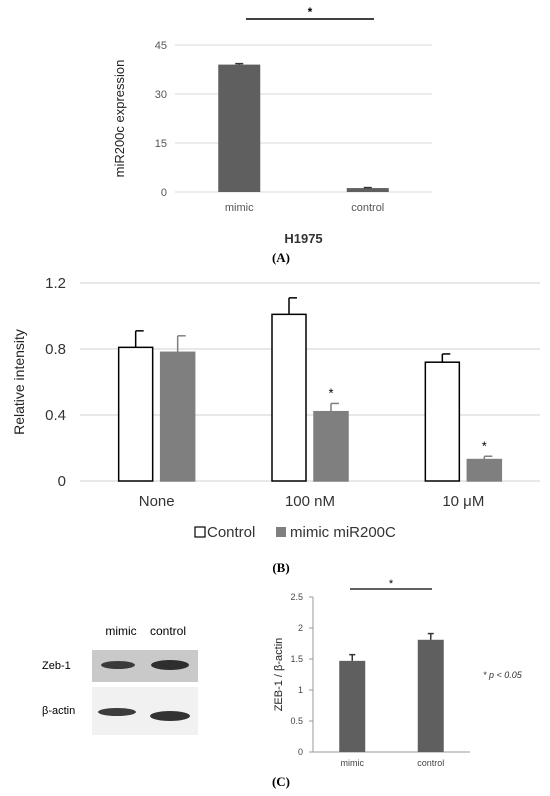  Describe the element at coordinates (56, 666) in the screenshot. I see `blot-row-label-zeb1: Zeb-1` at that location.